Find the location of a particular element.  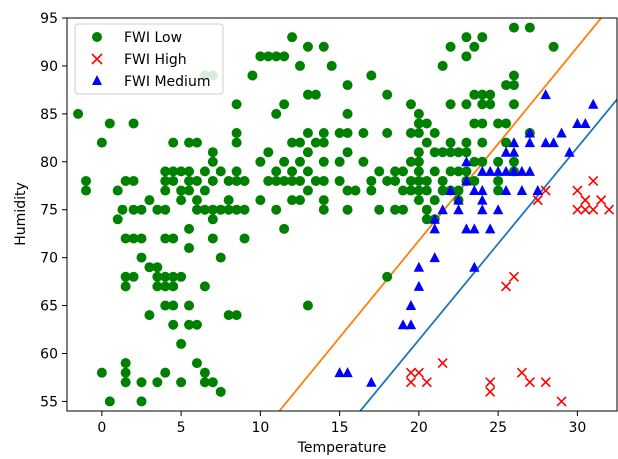

x-tick-label: 5 is located at coordinates (181, 428).